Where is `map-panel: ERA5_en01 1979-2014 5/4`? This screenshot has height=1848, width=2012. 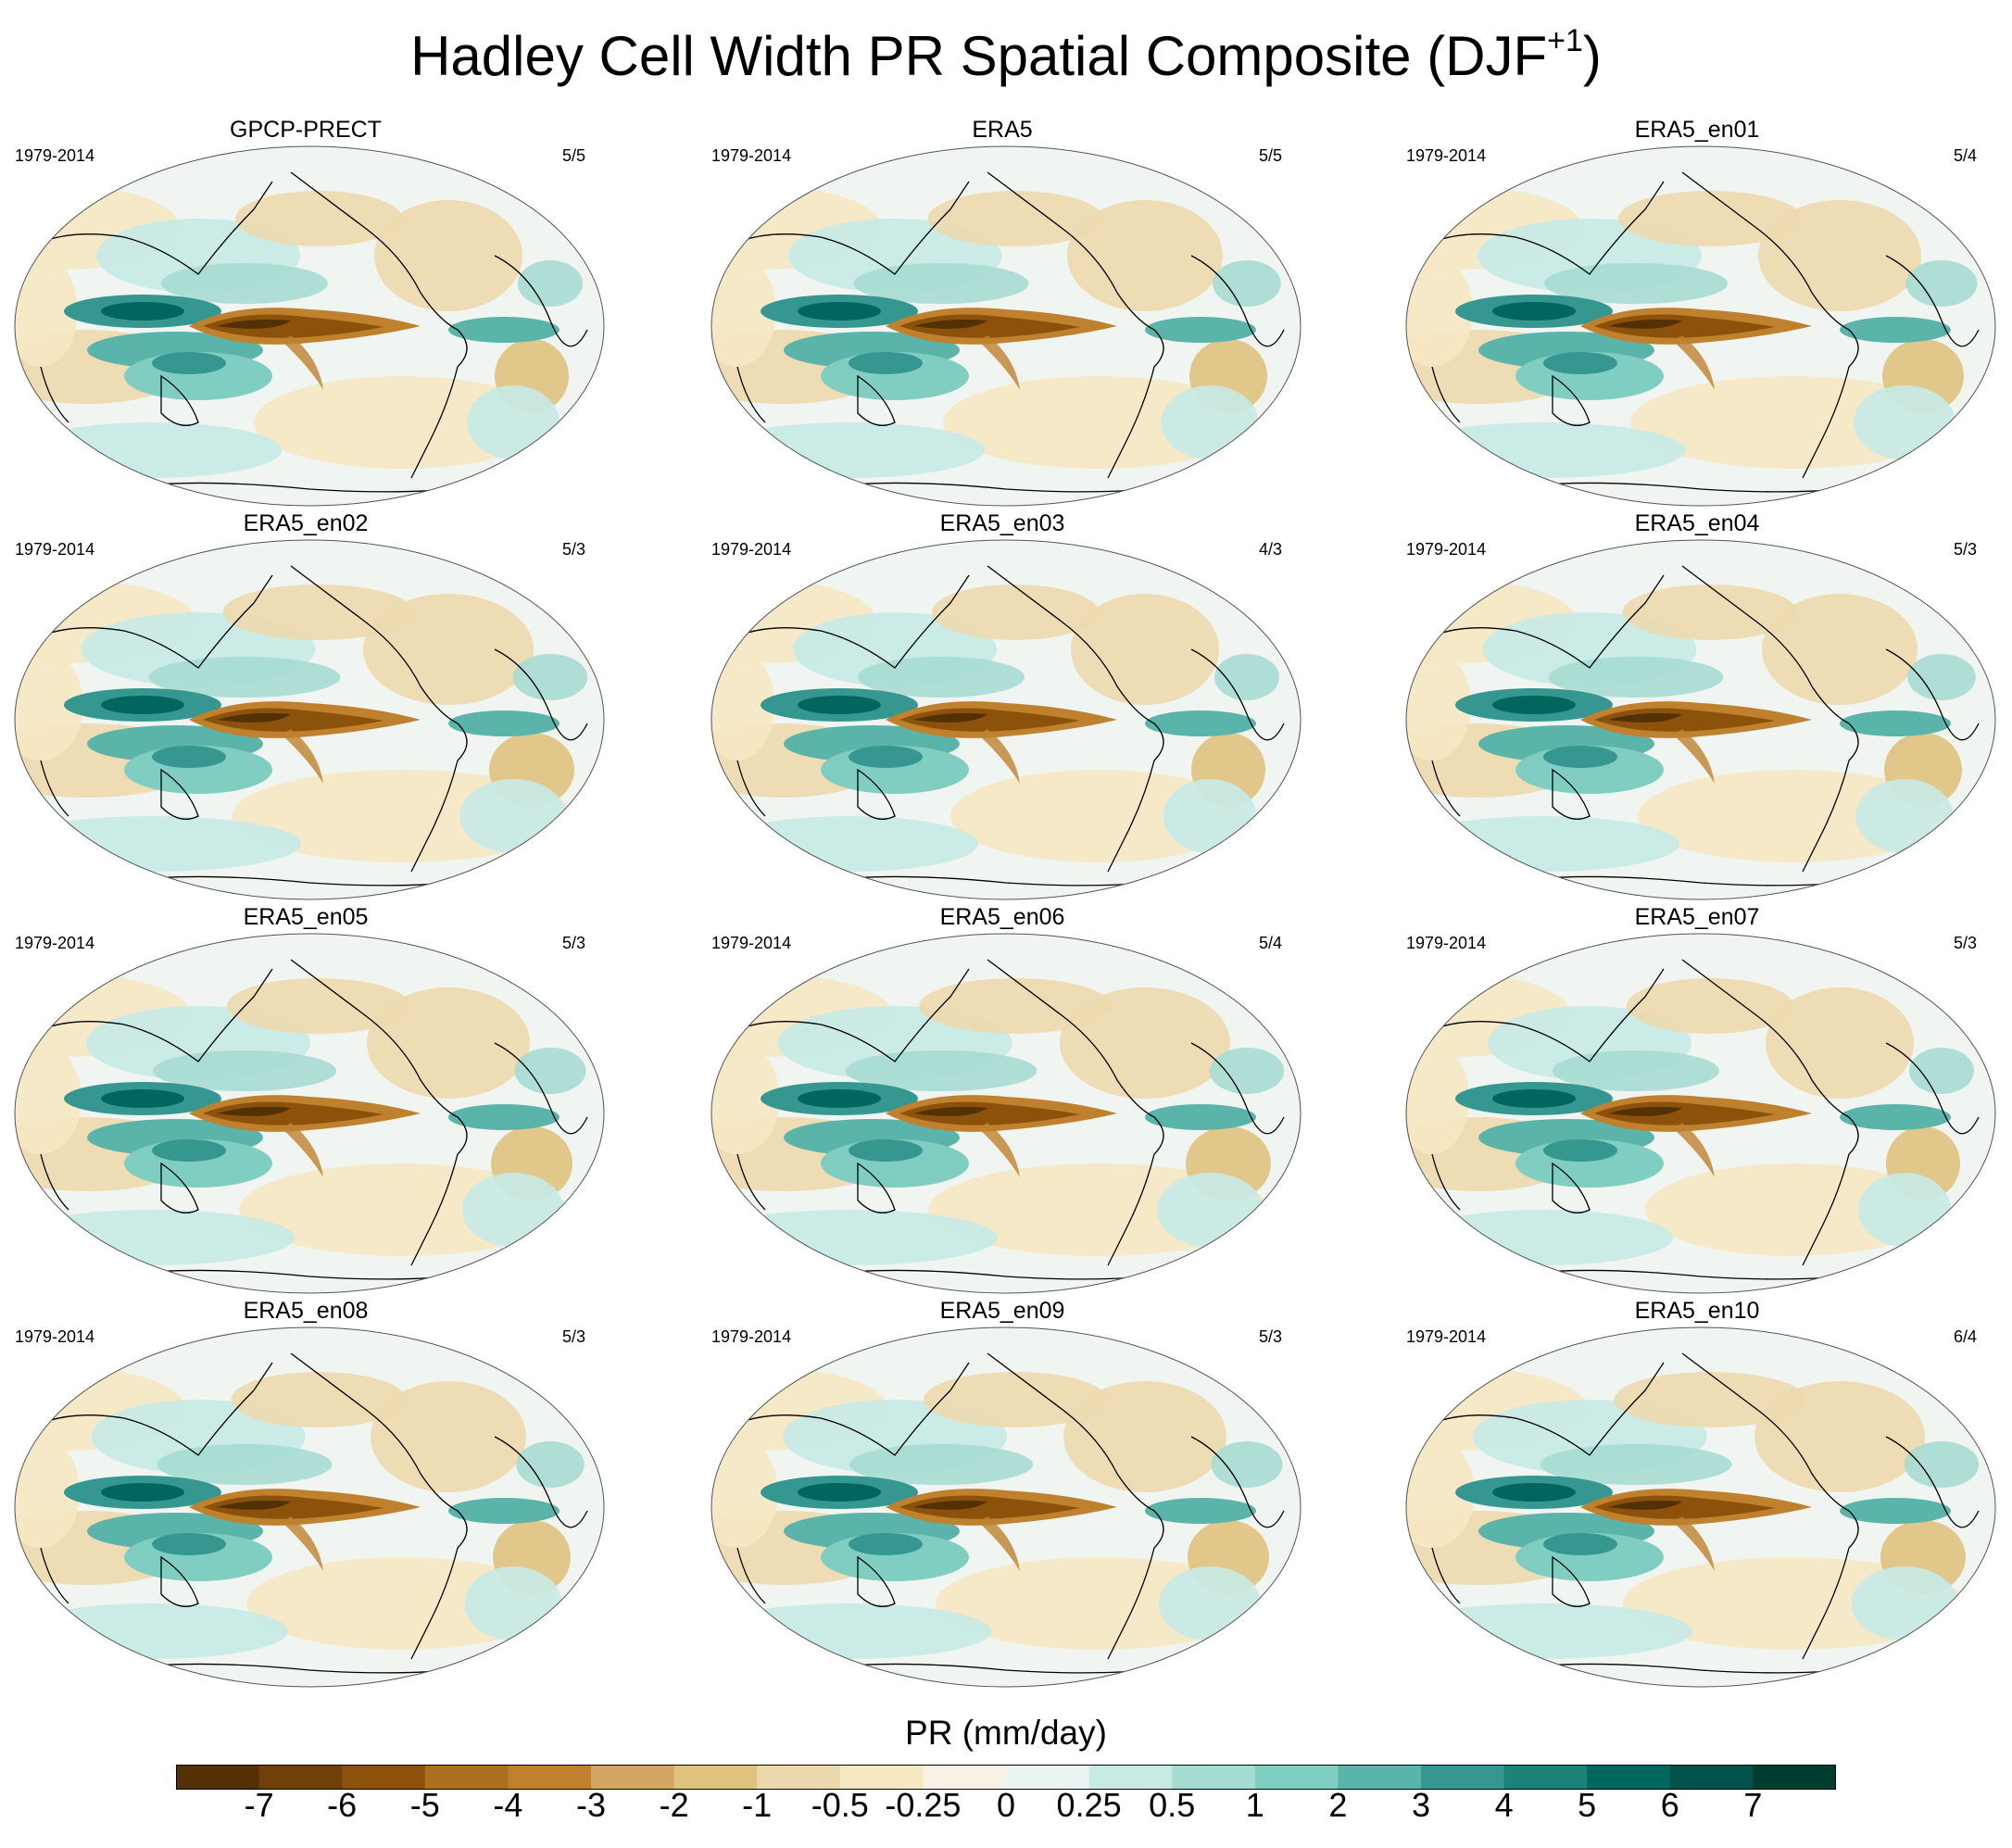 map-panel: ERA5_en01 1979-2014 5/4 is located at coordinates (1697, 313).